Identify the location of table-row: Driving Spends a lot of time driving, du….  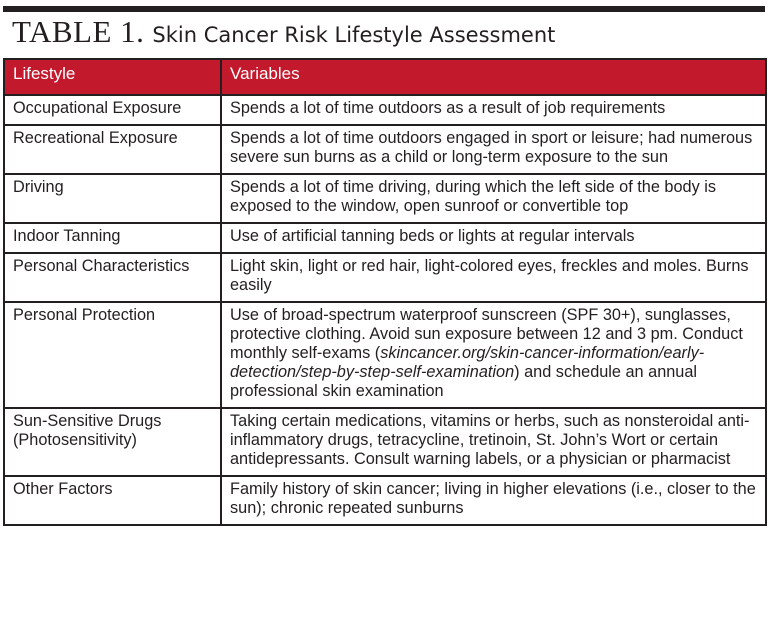
(385, 198).